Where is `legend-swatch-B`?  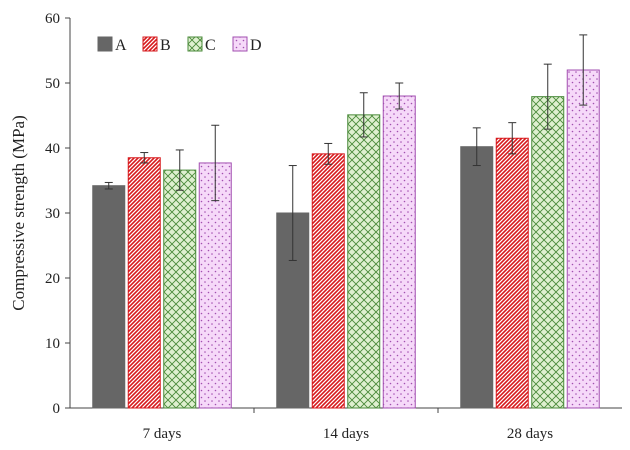
legend-swatch-B is located at coordinates (150, 44).